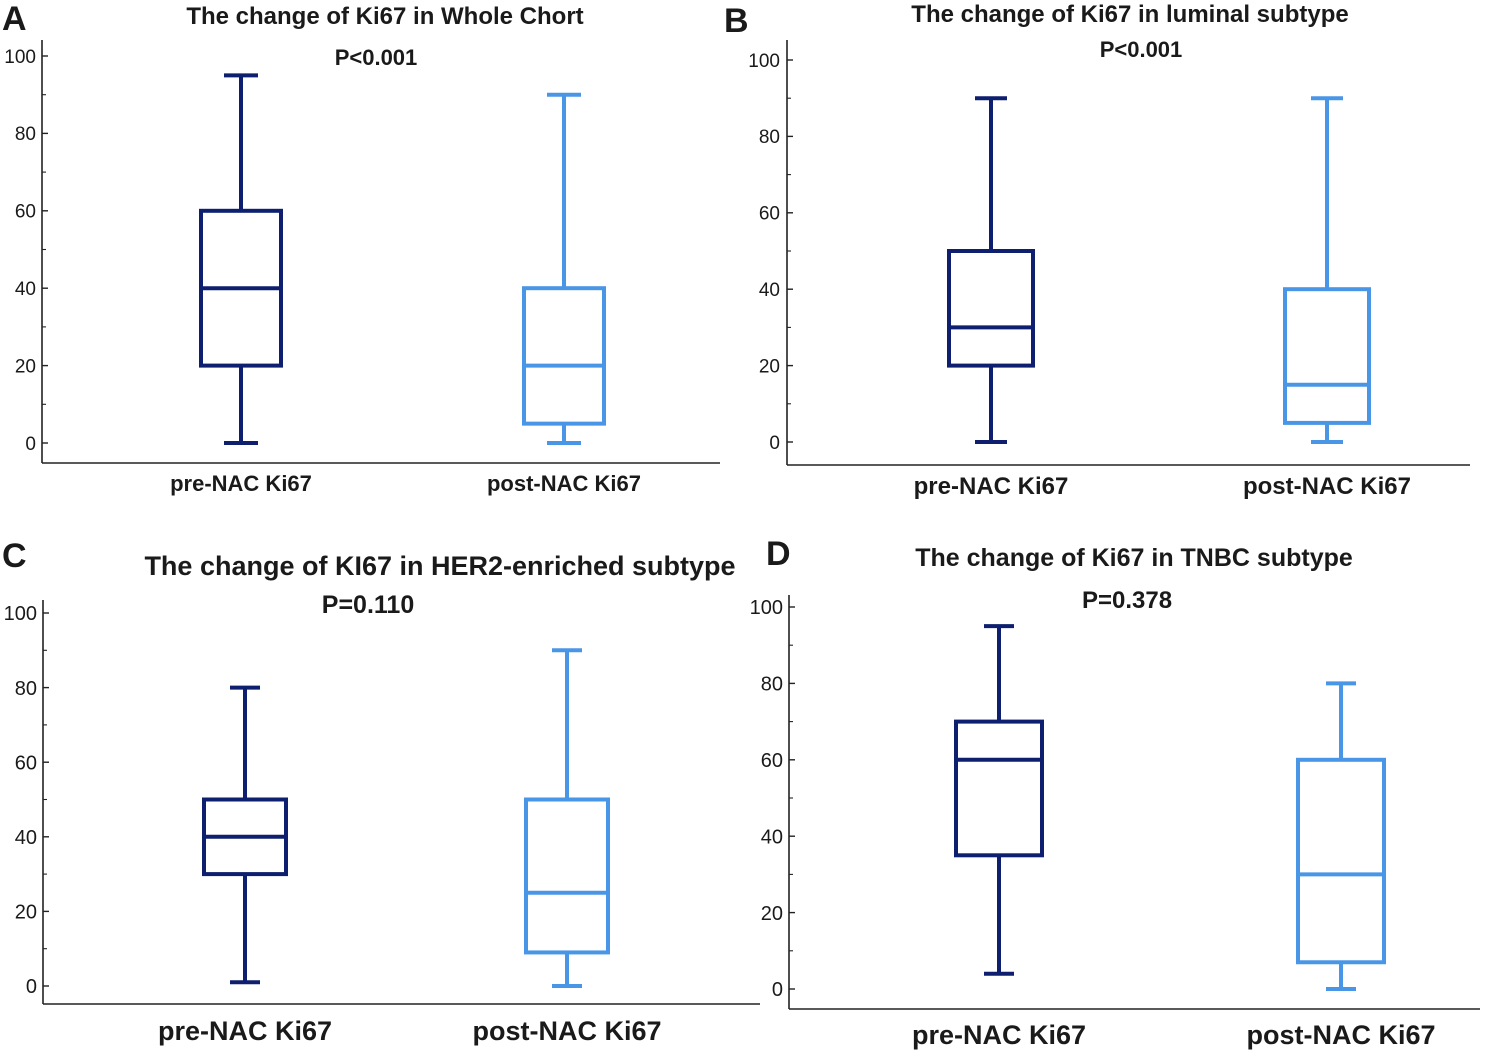 The image size is (1489, 1054). What do you see at coordinates (376, 57) in the screenshot?
I see `panel-a-pvalue: P<0.001` at bounding box center [376, 57].